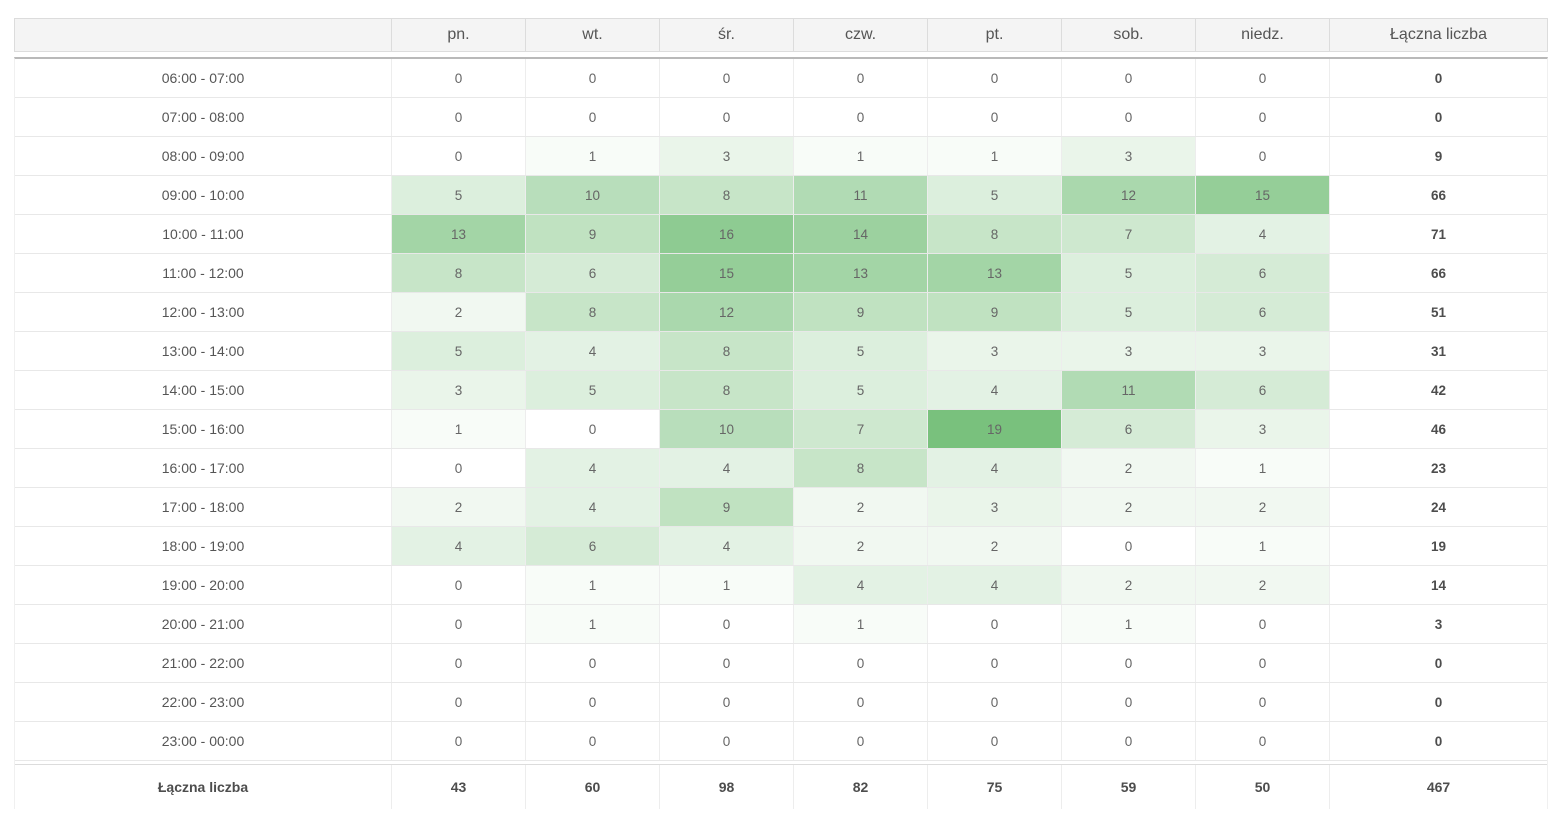 The image size is (1562, 816). Describe the element at coordinates (781, 663) in the screenshot. I see `table-row: 21:00 - 22:00 0 0 0 0 0 0 0 0` at that location.